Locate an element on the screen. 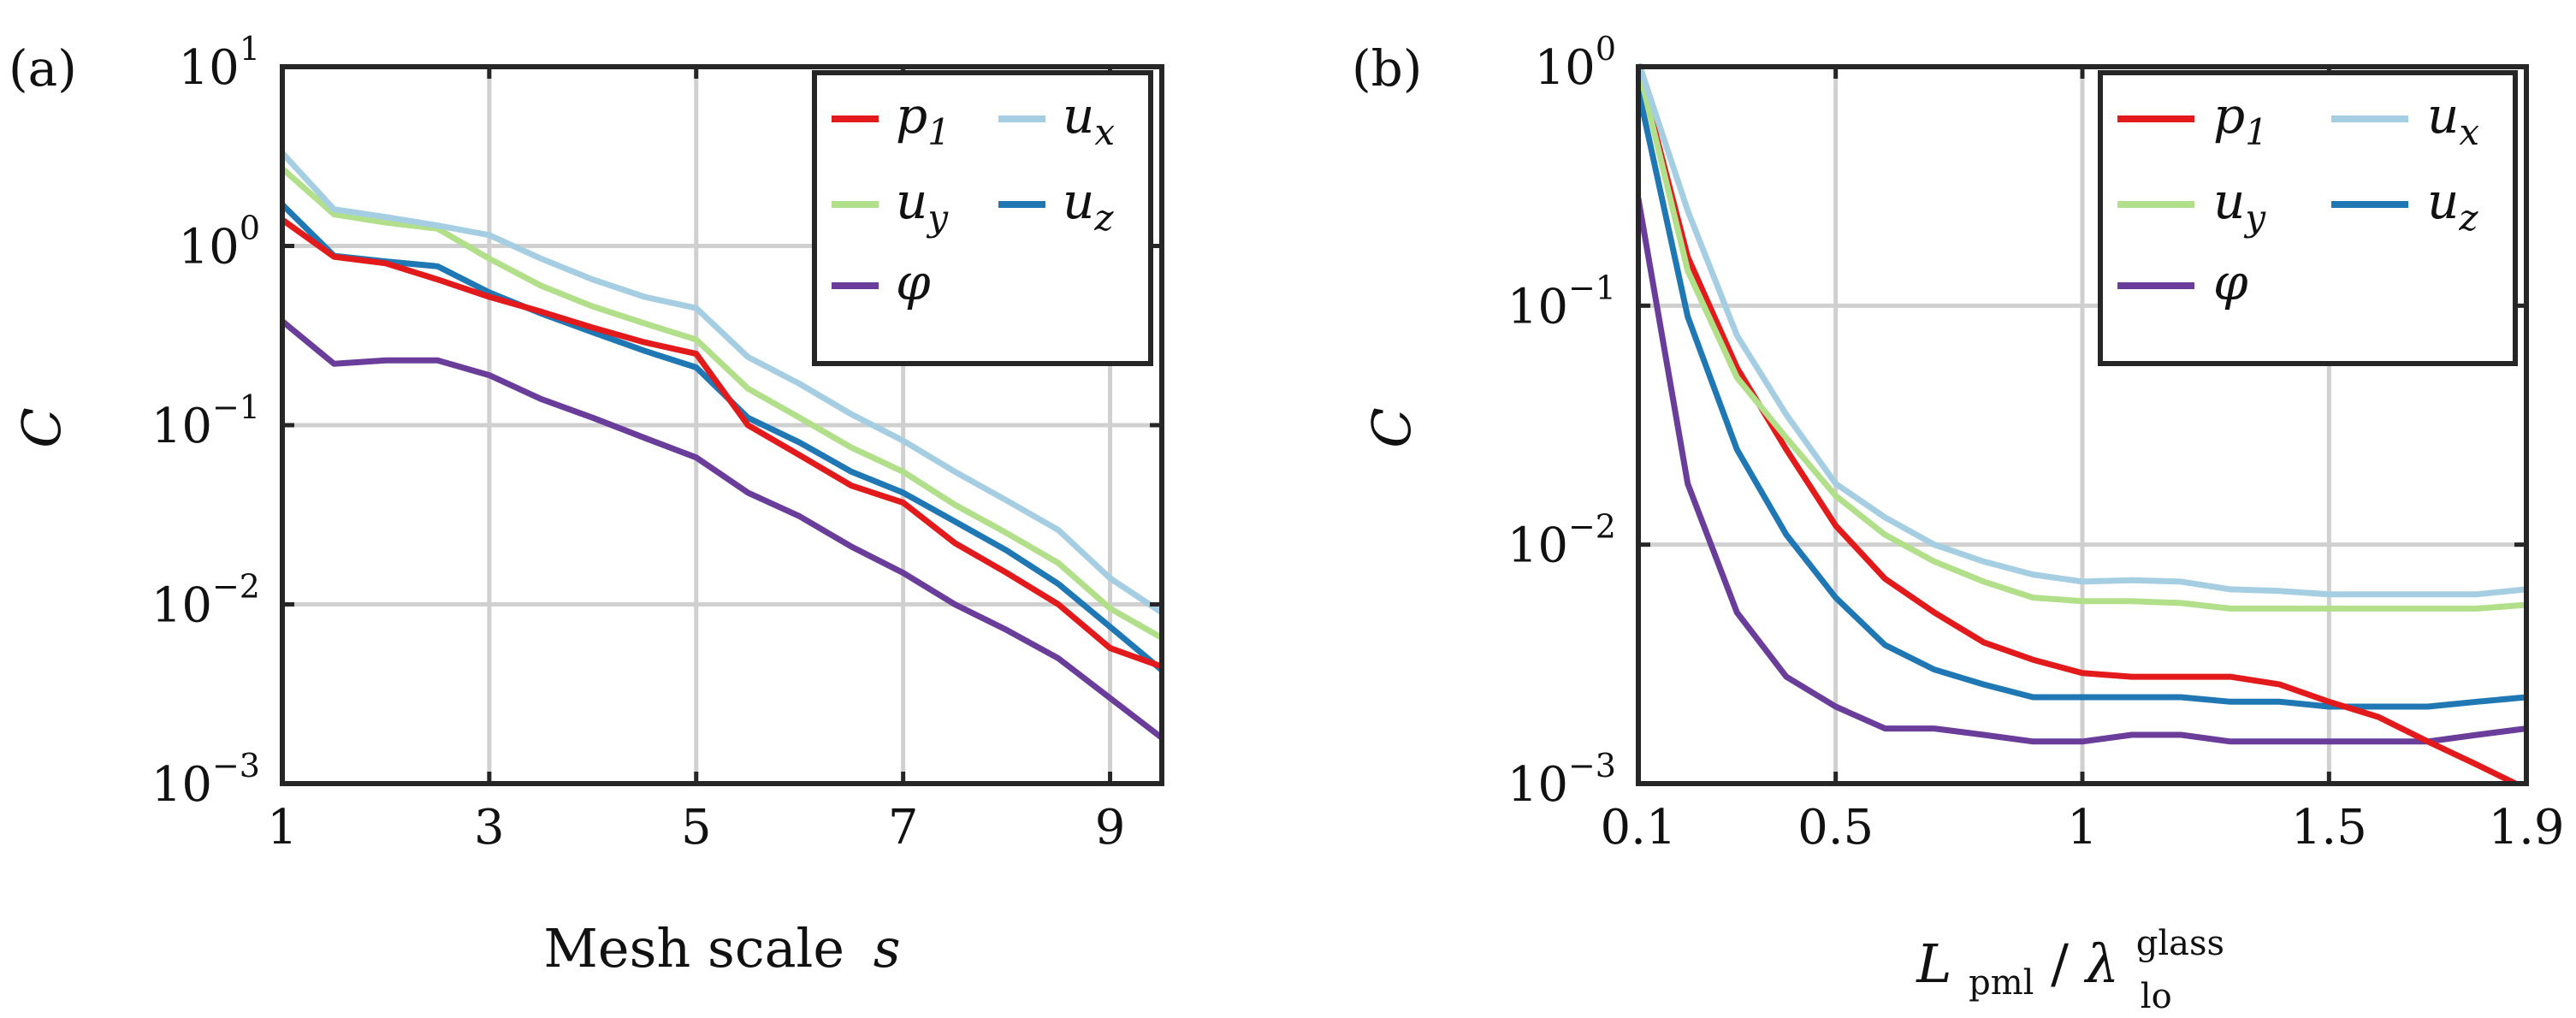  panel-a-legend-label-p1: p1 is located at coordinates (923, 119).